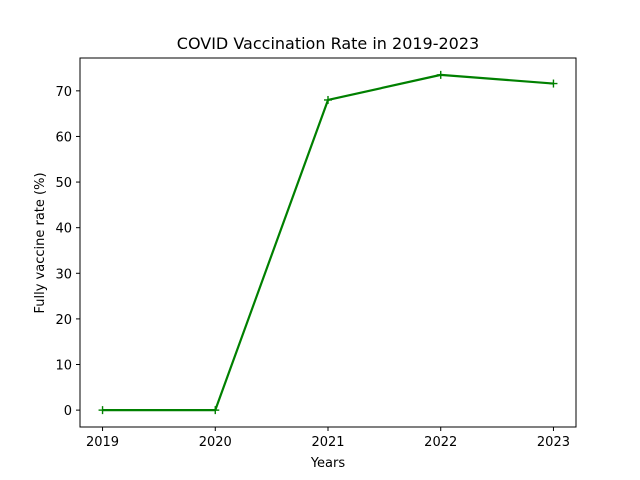 The image size is (640, 480). I want to click on x-tick-label: 2019, so click(102, 442).